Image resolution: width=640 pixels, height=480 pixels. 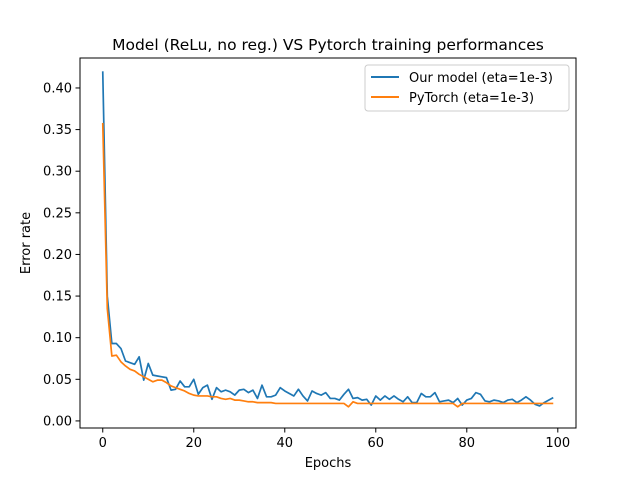 What do you see at coordinates (57, 130) in the screenshot?
I see `y-tick-label: 0.35` at bounding box center [57, 130].